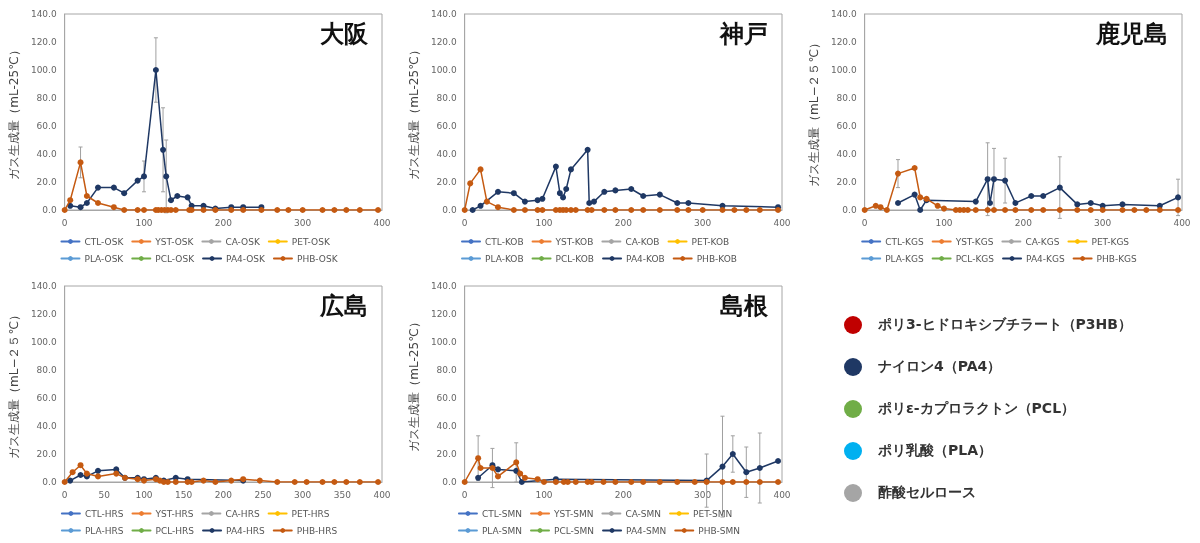  What do you see at coordinates (343, 306) in the screenshot?
I see `chart-title: 広島` at bounding box center [343, 306].